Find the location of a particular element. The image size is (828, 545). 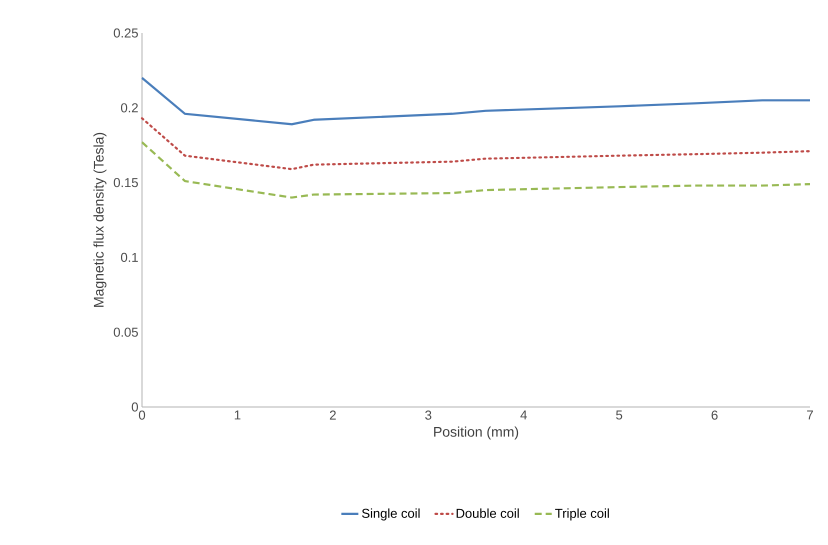

x-tick-label: 0 is located at coordinates (142, 415).